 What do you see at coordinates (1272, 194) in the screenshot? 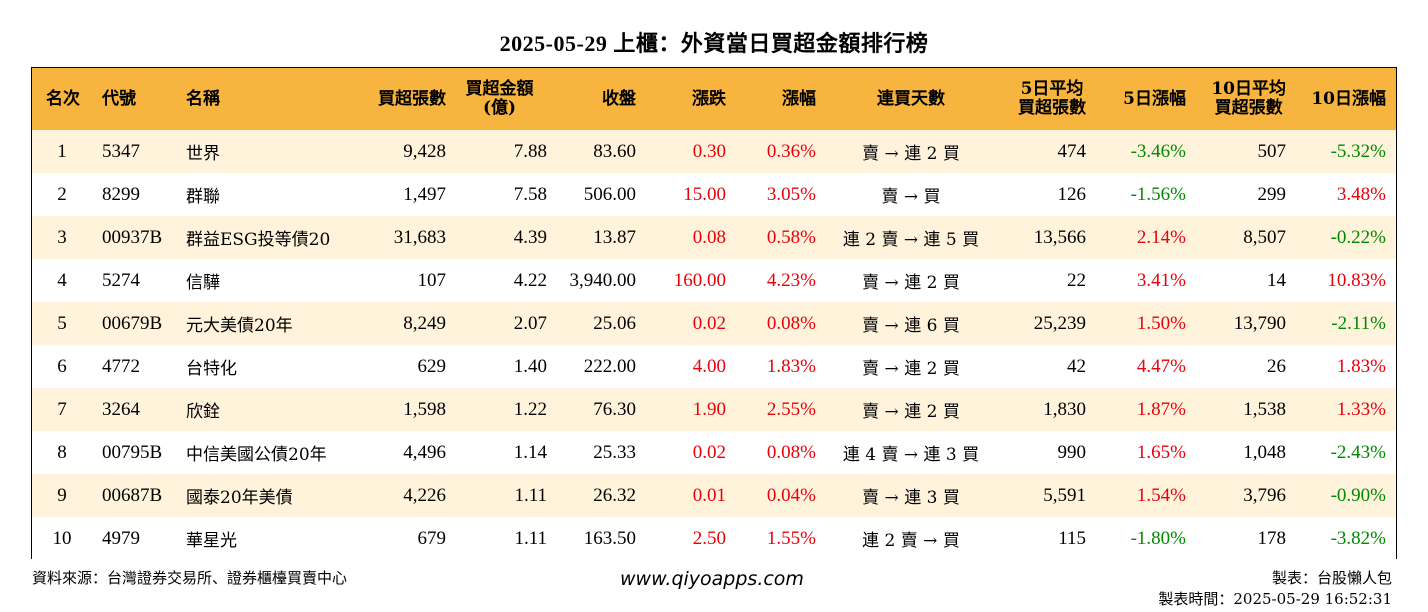
I see `avg10-shares-cell: 299` at bounding box center [1272, 194].